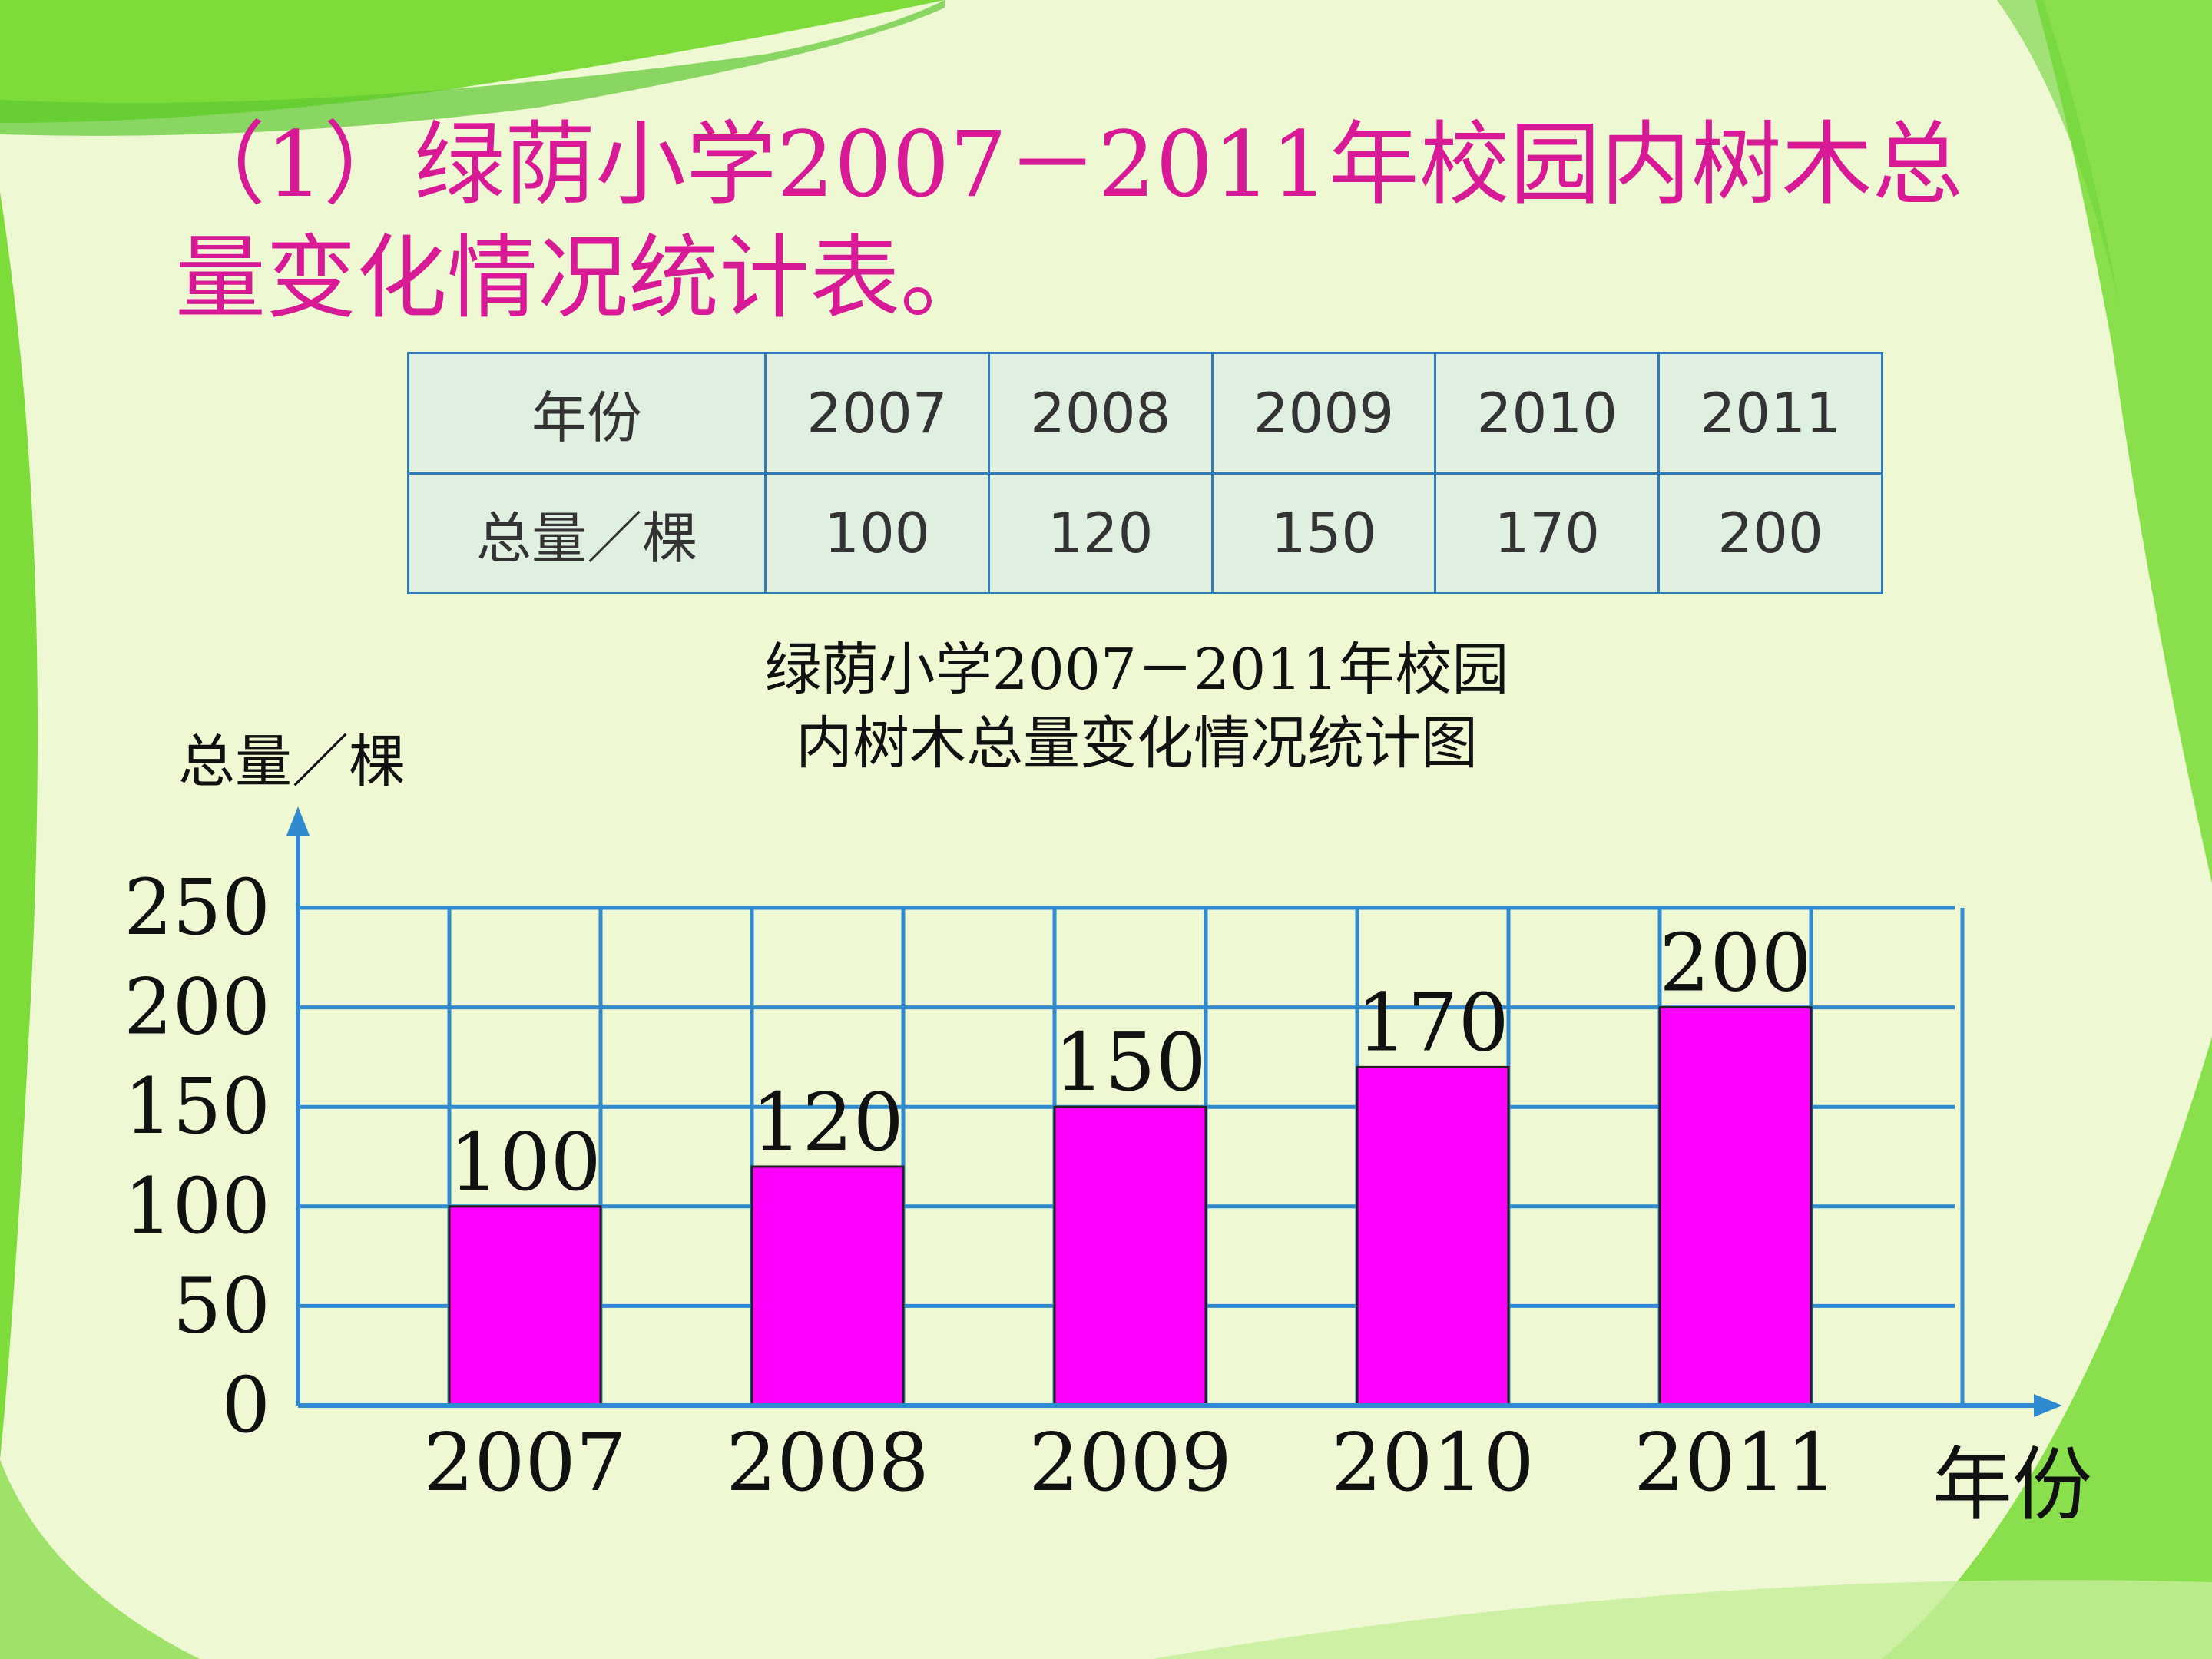 The image size is (2212, 1659). What do you see at coordinates (1770, 533) in the screenshot?
I see `table-cell-total: 200` at bounding box center [1770, 533].